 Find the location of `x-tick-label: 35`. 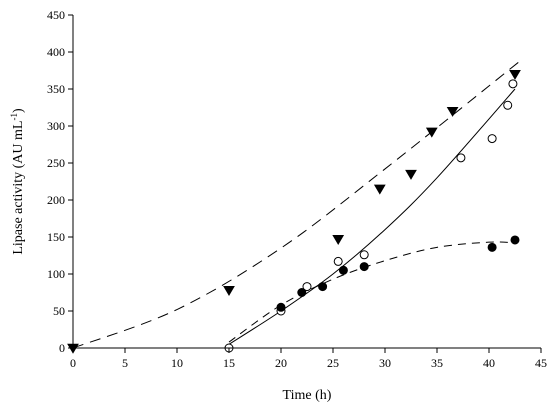

x-tick-label: 35 is located at coordinates (437, 363).